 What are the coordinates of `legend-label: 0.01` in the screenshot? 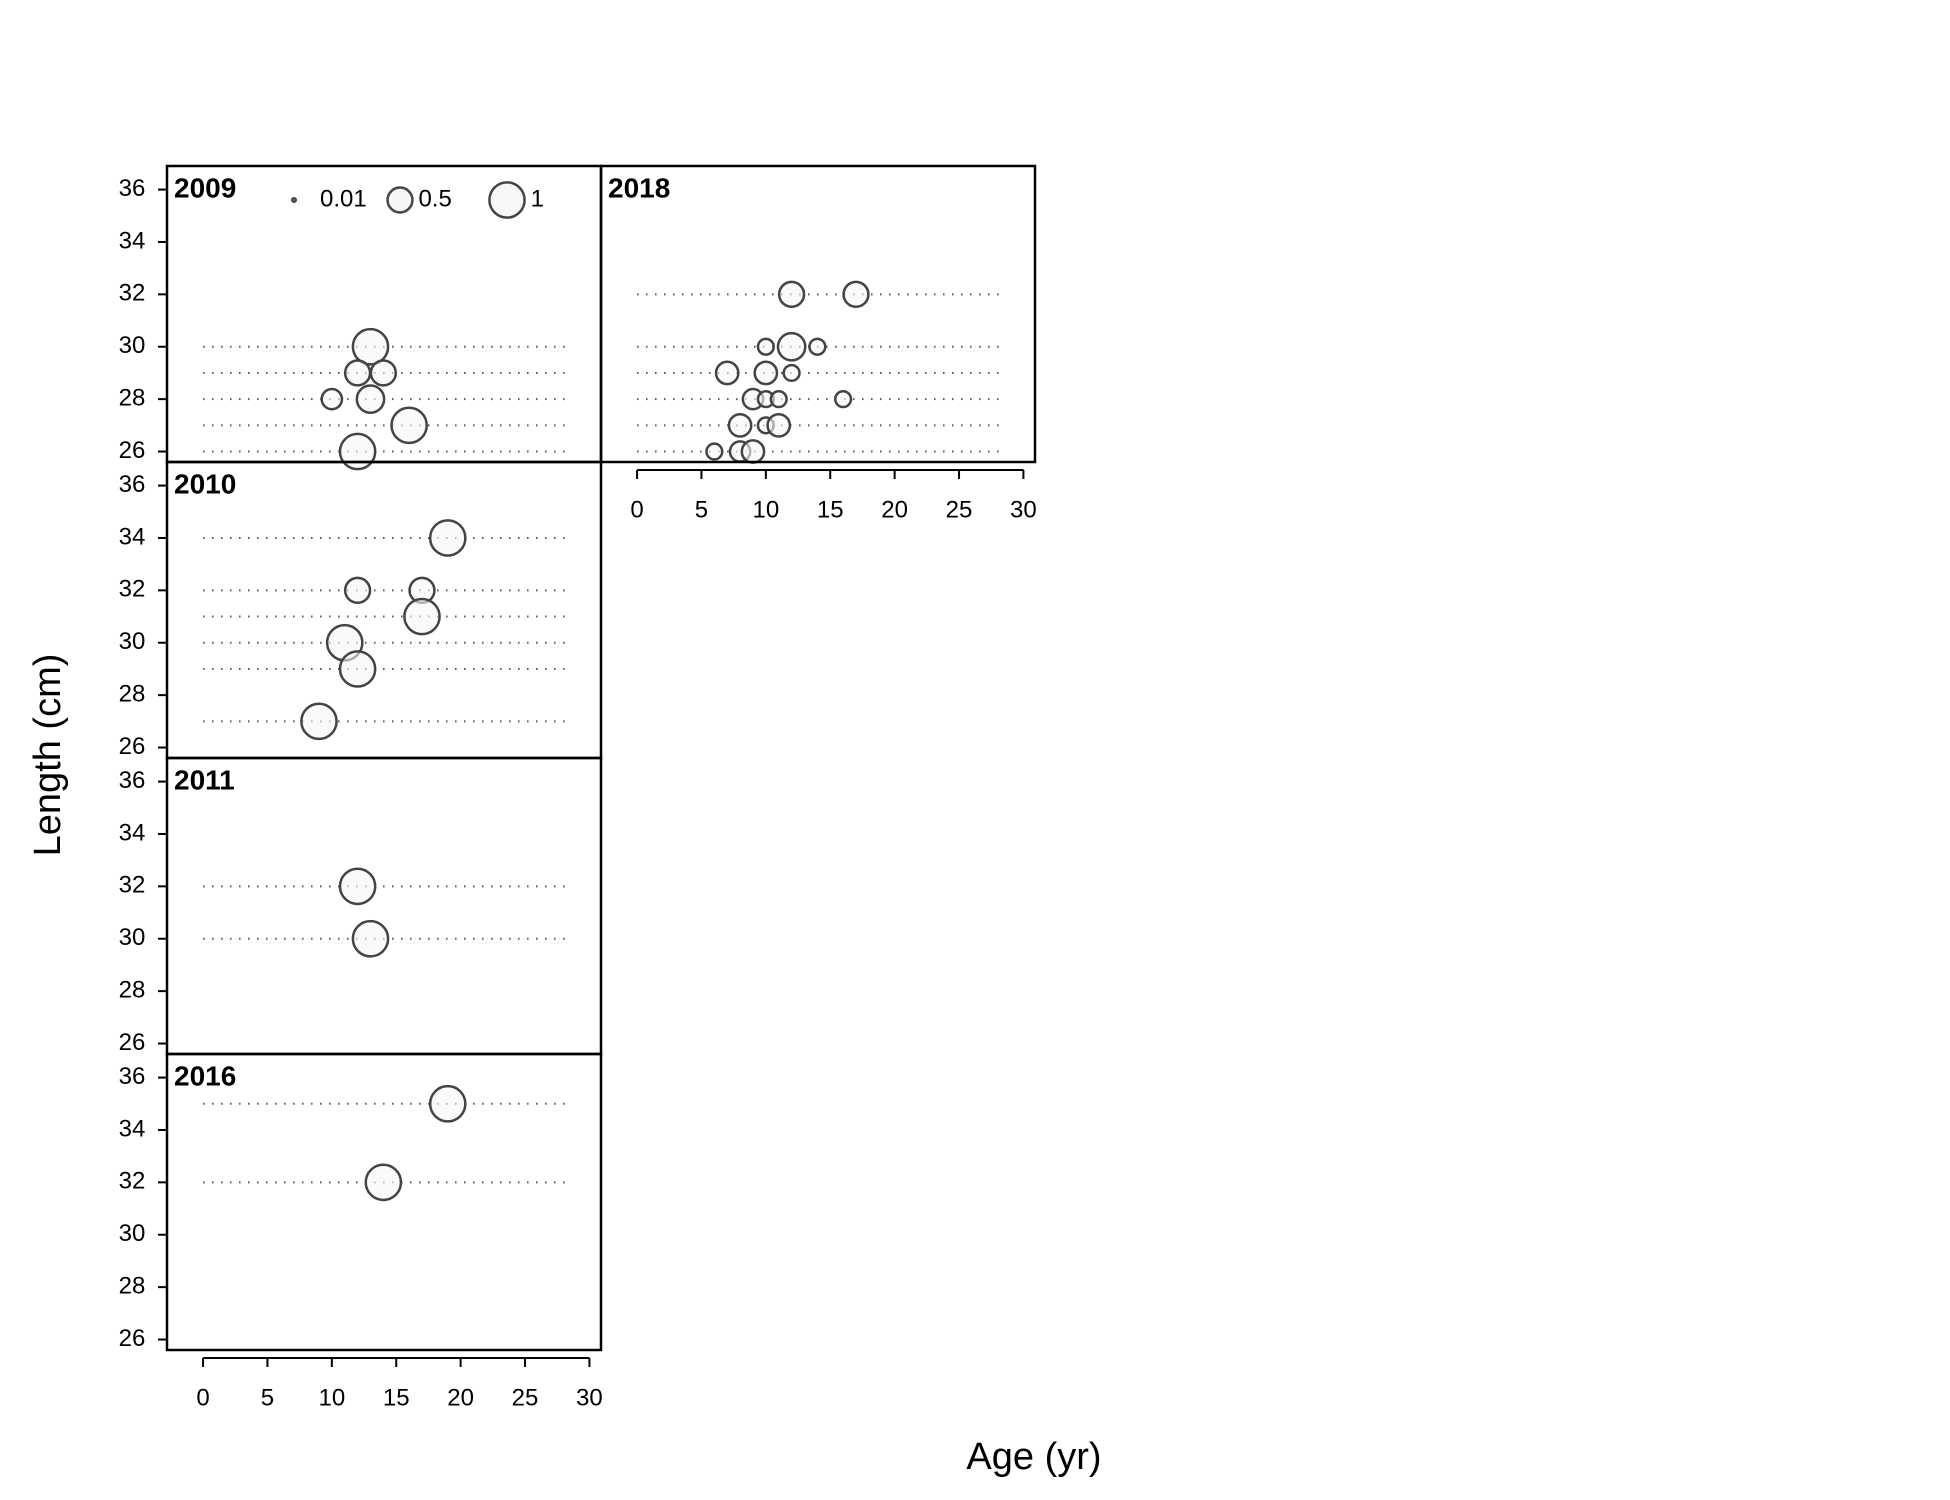 It's located at (343, 198).